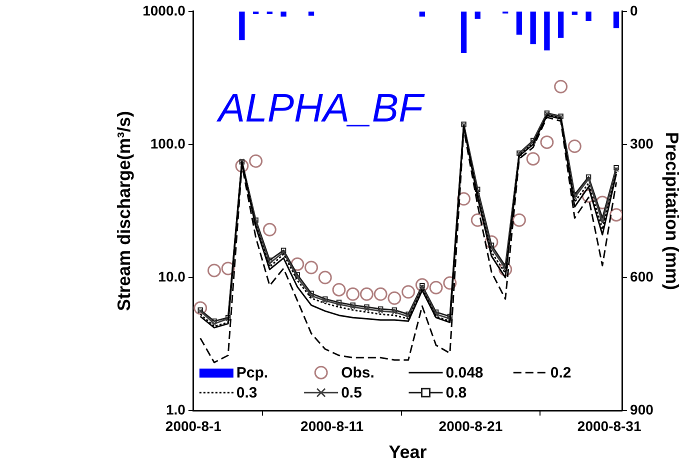  What do you see at coordinates (465, 373) in the screenshot?
I see `legend-label: 0.048` at bounding box center [465, 373].